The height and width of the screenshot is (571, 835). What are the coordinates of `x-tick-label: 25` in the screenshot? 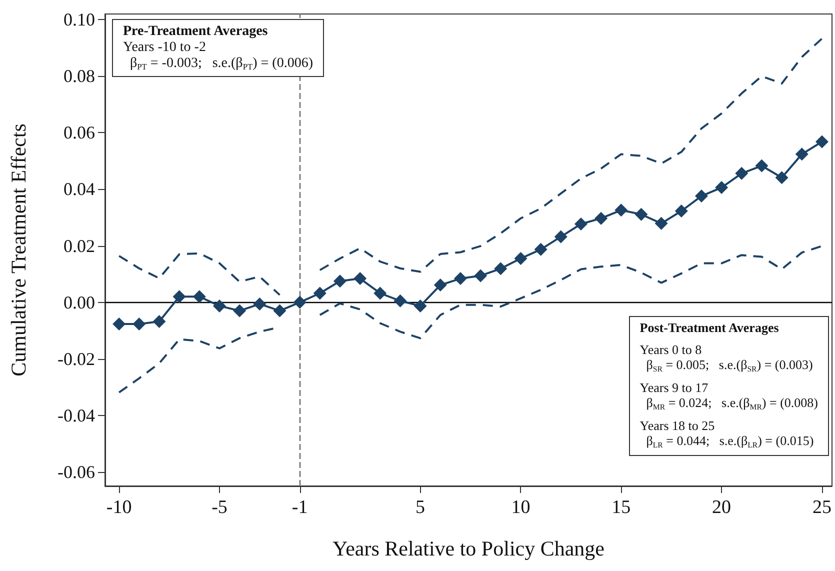 It's located at (822, 507).